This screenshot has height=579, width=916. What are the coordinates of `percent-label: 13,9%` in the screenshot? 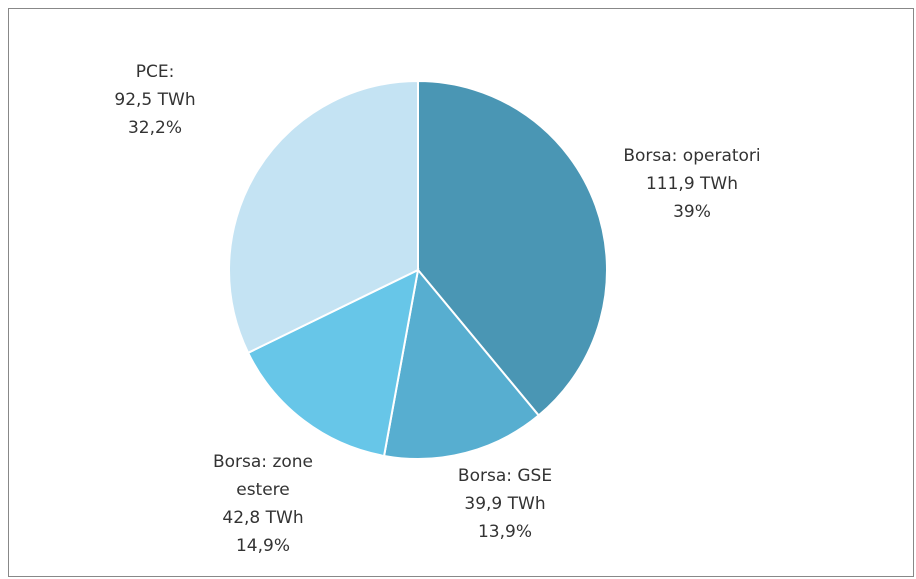 It's located at (504, 532).